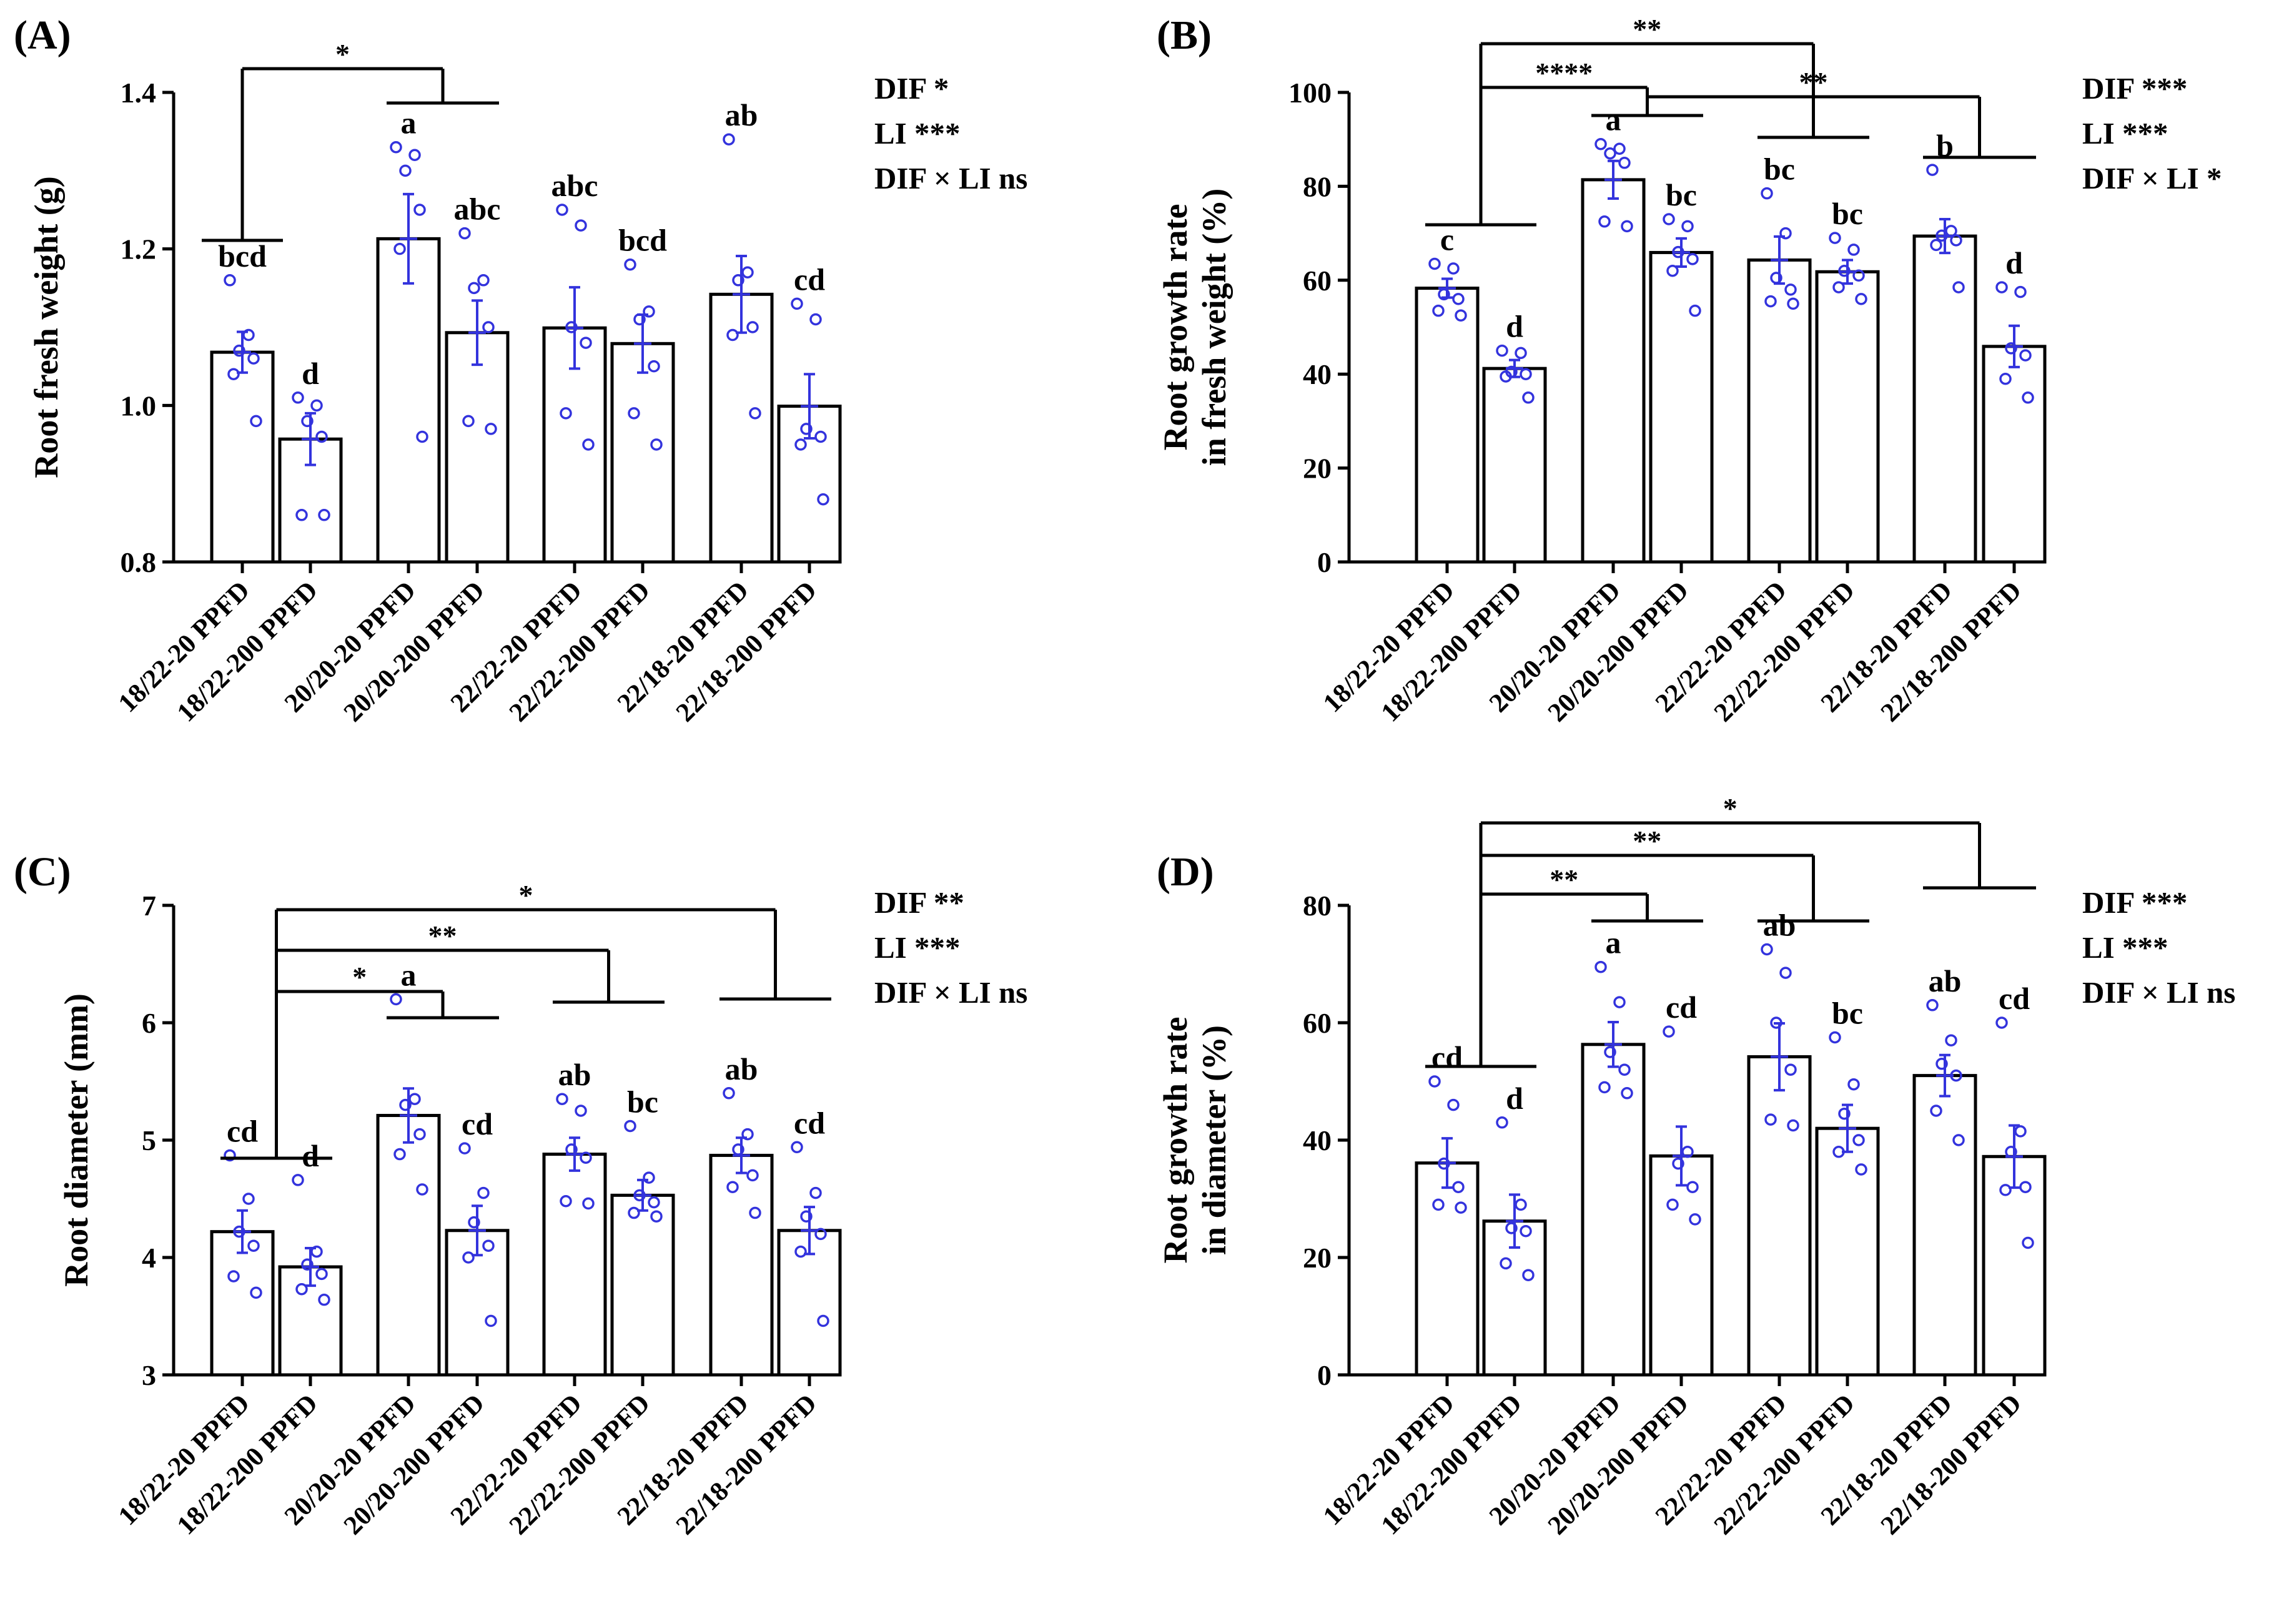  What do you see at coordinates (1682, 194) in the screenshot?
I see `significance-letter: bc` at bounding box center [1682, 194].